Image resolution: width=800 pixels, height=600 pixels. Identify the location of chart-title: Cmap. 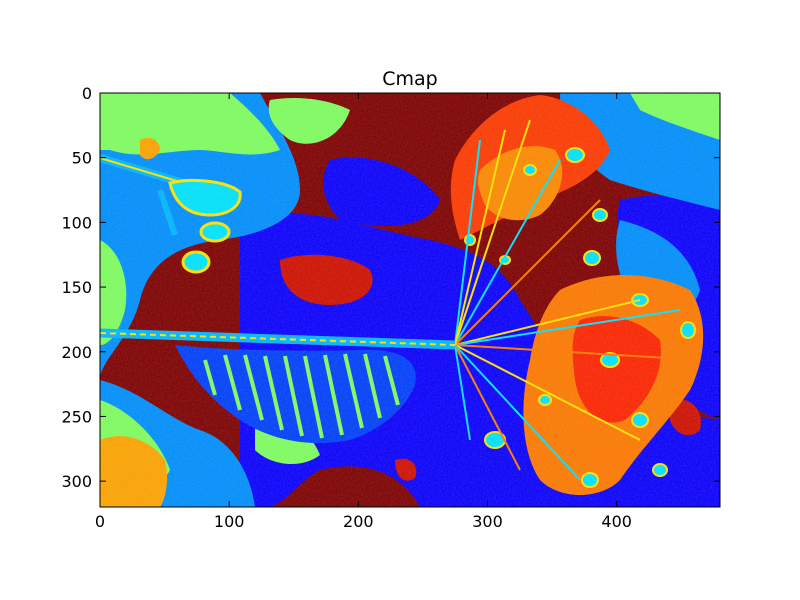
(409, 79).